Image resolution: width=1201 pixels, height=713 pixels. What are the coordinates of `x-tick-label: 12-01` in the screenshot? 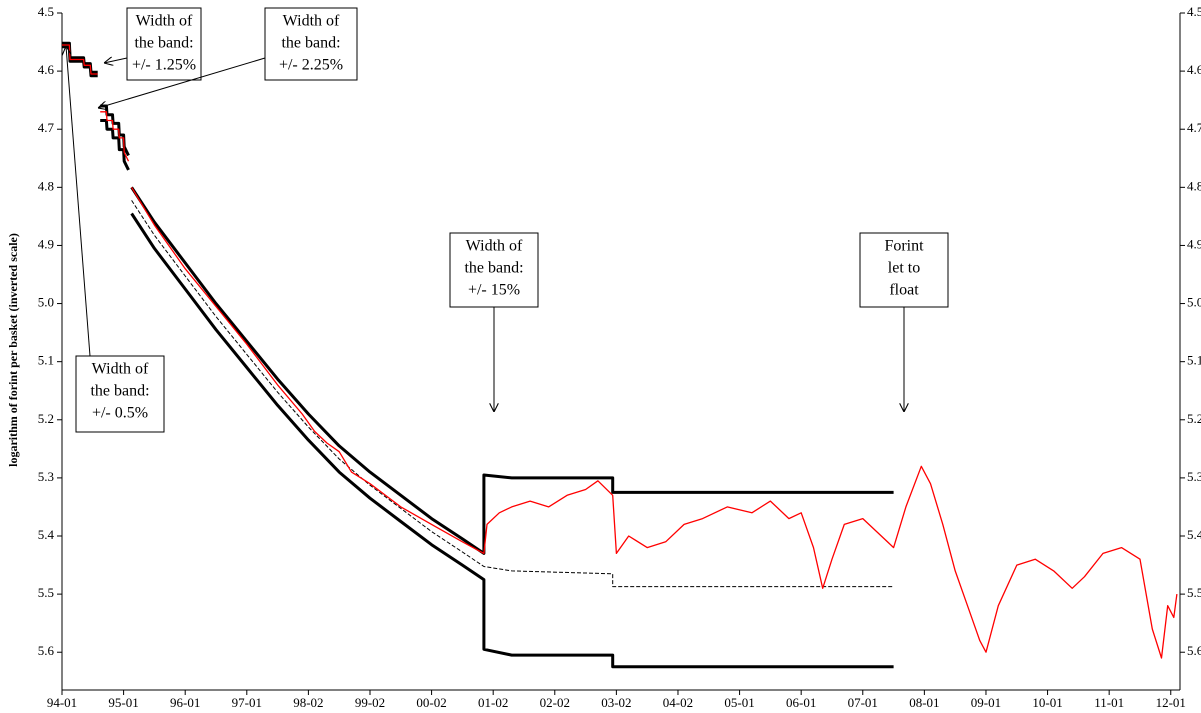 It's located at (1171, 702).